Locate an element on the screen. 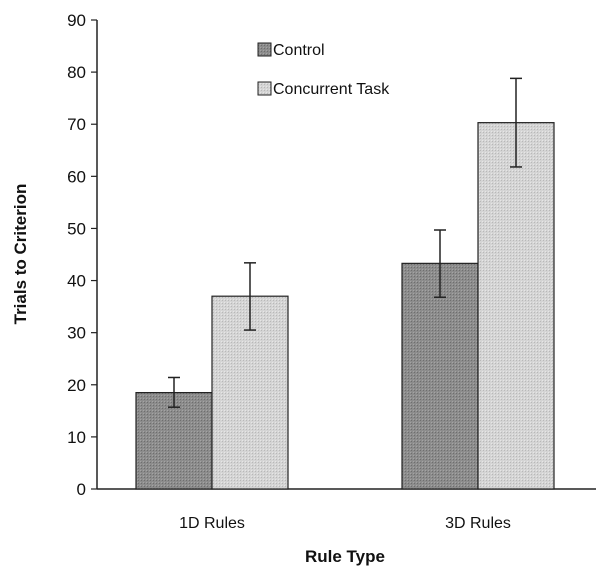 Image resolution: width=604 pixels, height=573 pixels. y-tick-label: 60 is located at coordinates (76, 176).